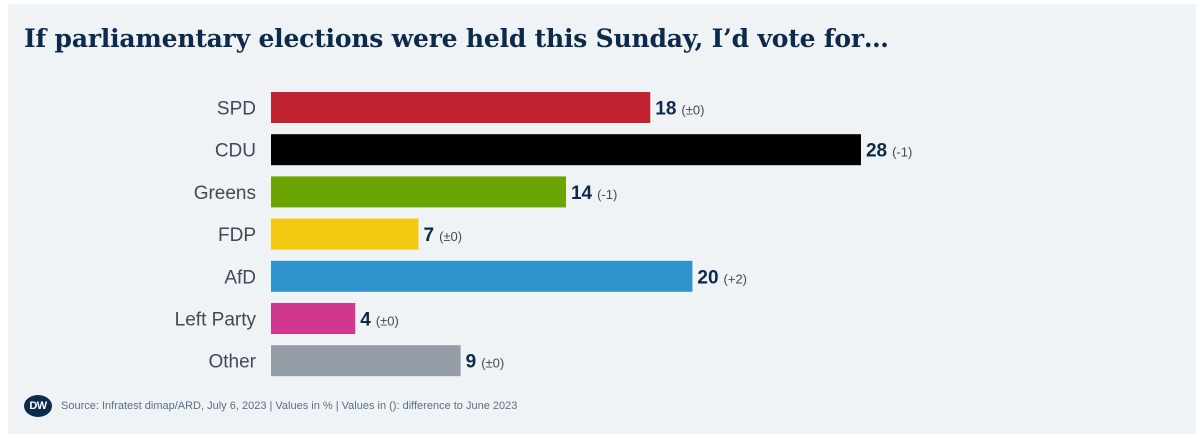 This screenshot has width=1200, height=438. Describe the element at coordinates (235, 151) in the screenshot. I see `category-label-cdu: CDU` at that location.